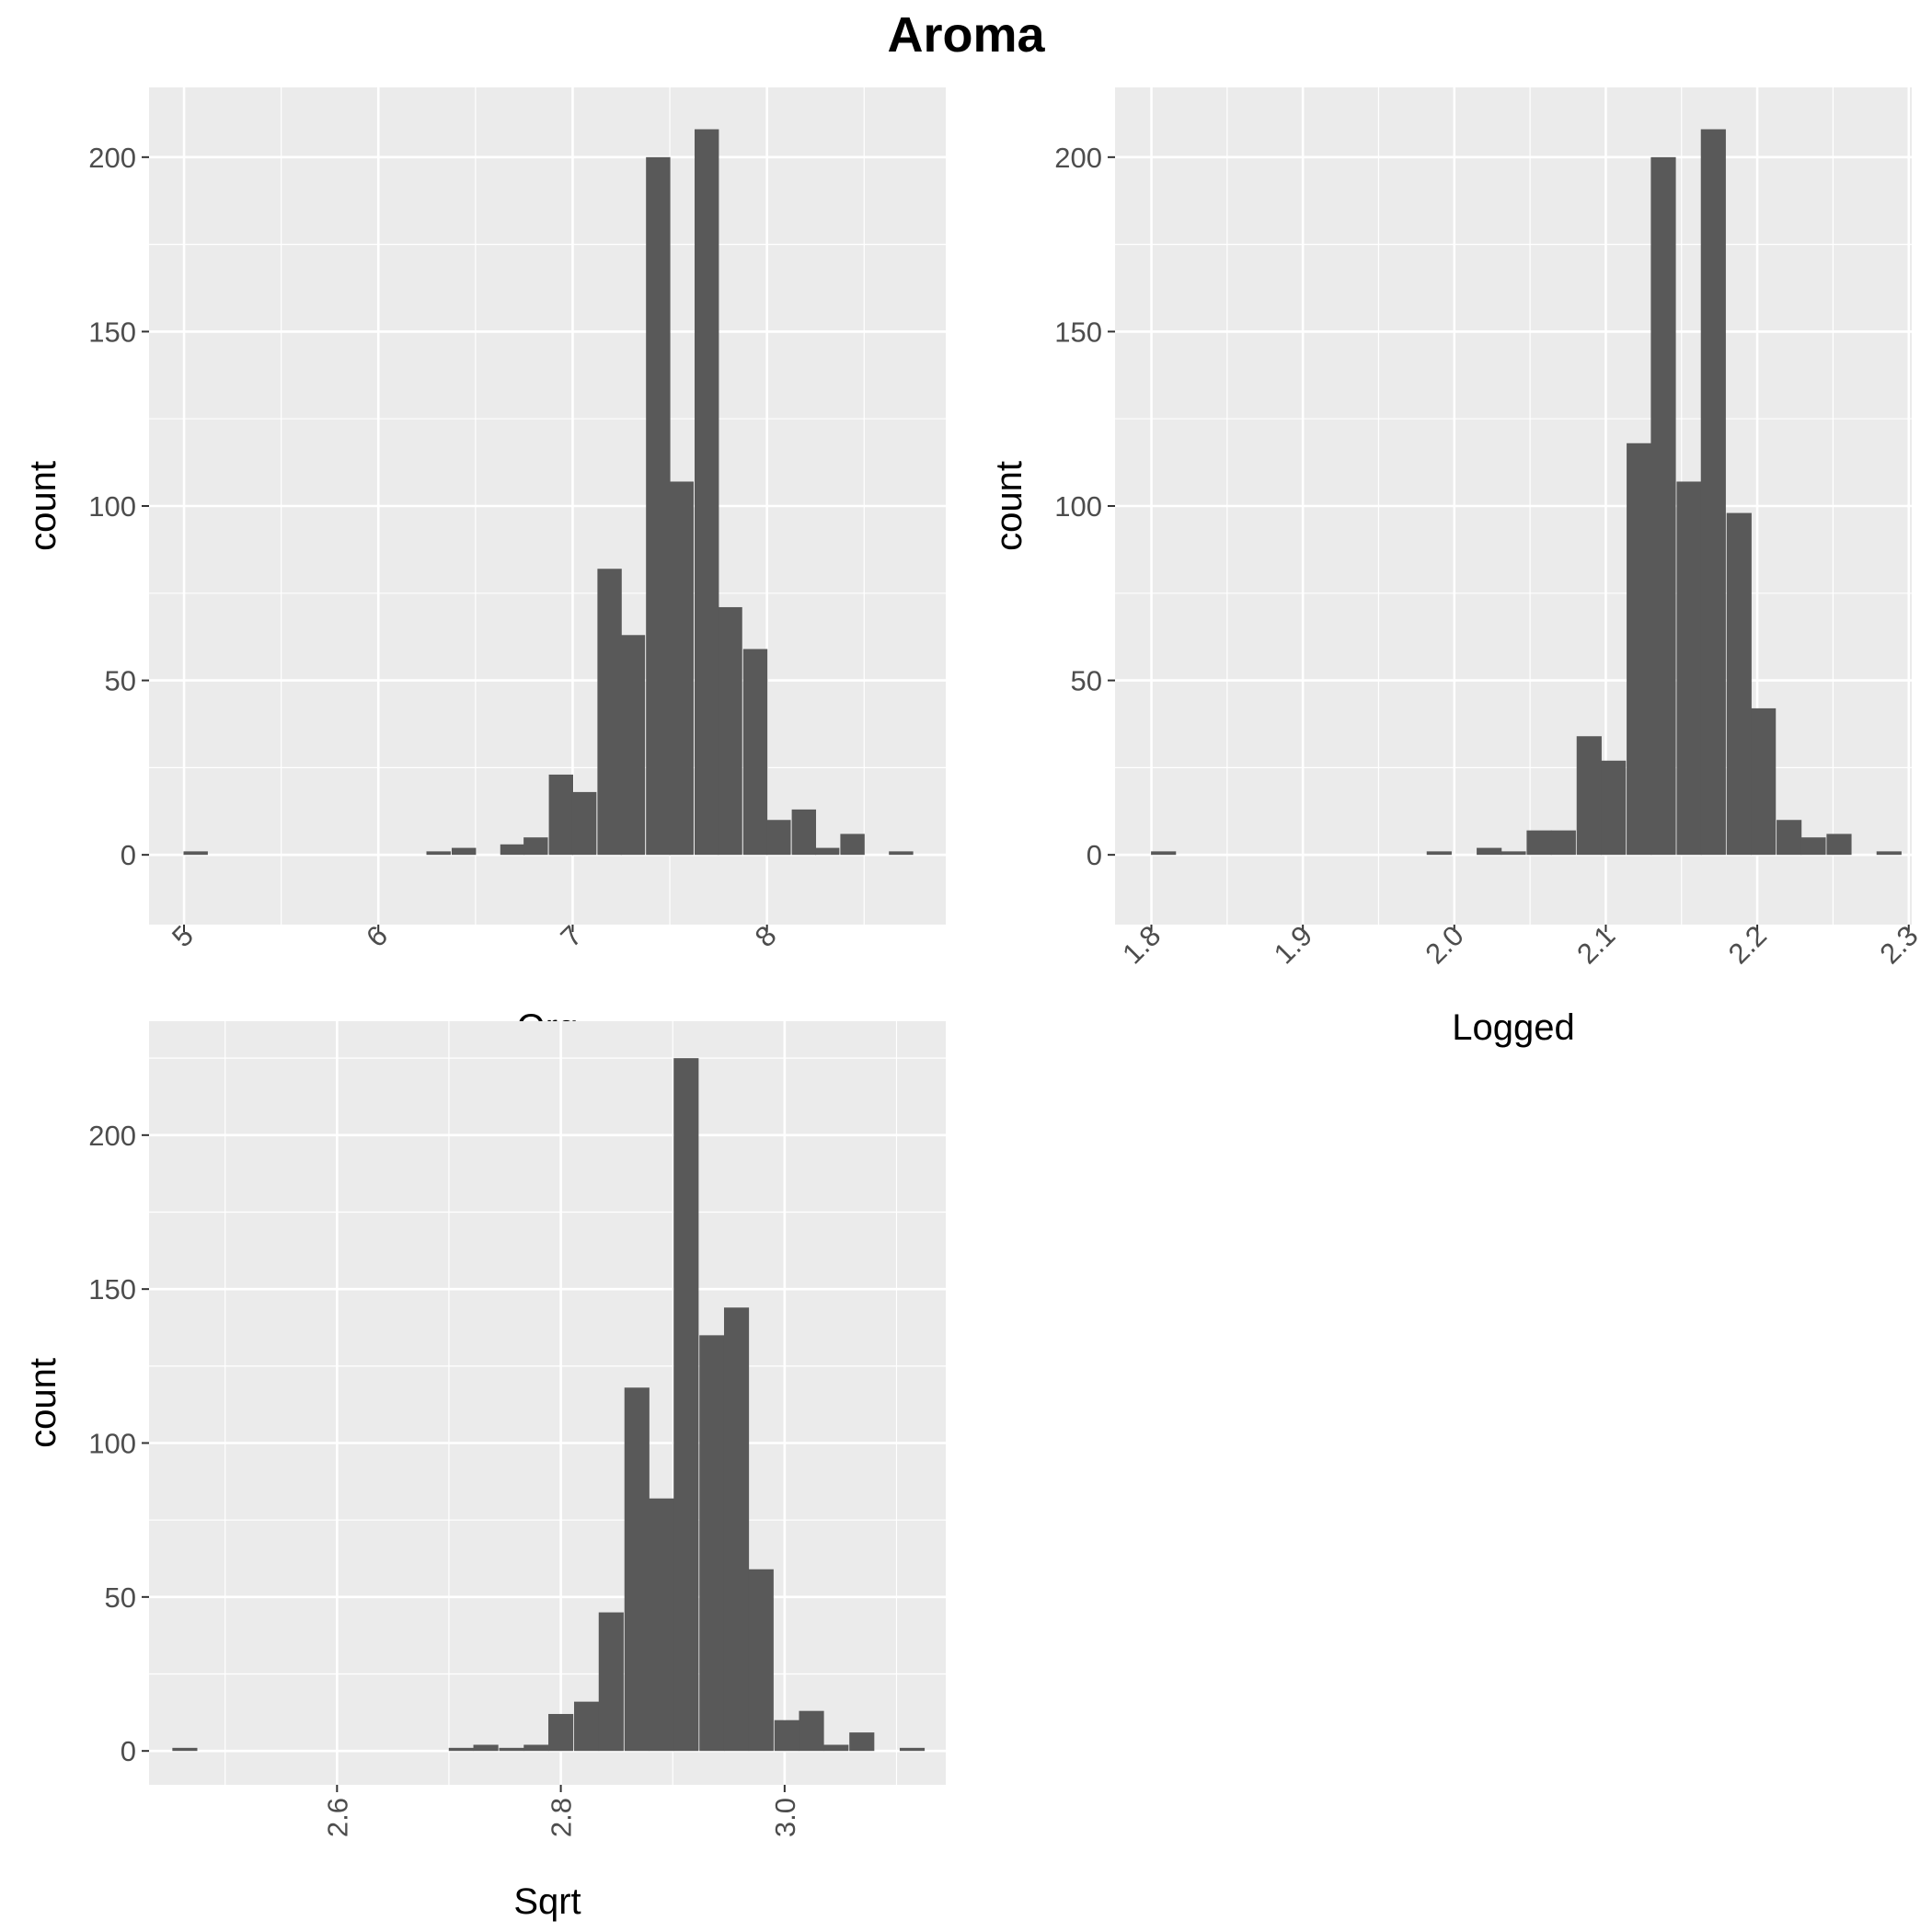 This screenshot has width=1932, height=1932. I want to click on x-tick-label: 2.0, so click(1445, 945).